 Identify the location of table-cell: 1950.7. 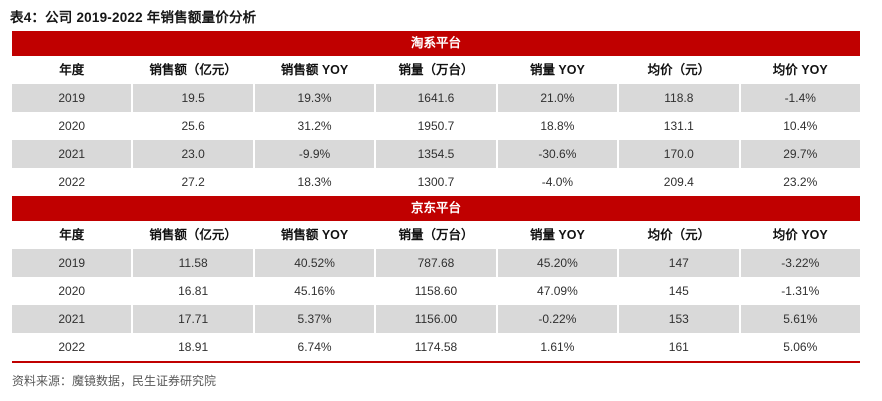
(436, 126).